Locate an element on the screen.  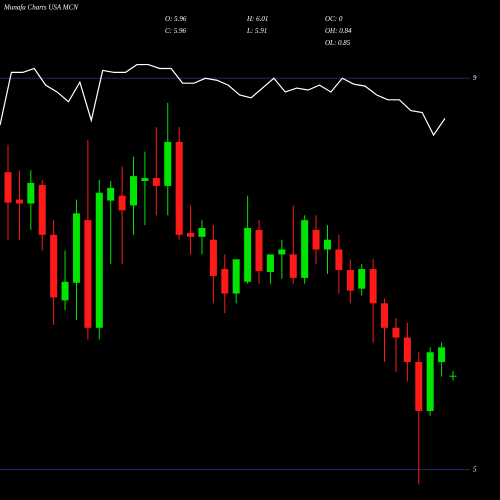
stat-label: OC: is located at coordinates (331, 19).